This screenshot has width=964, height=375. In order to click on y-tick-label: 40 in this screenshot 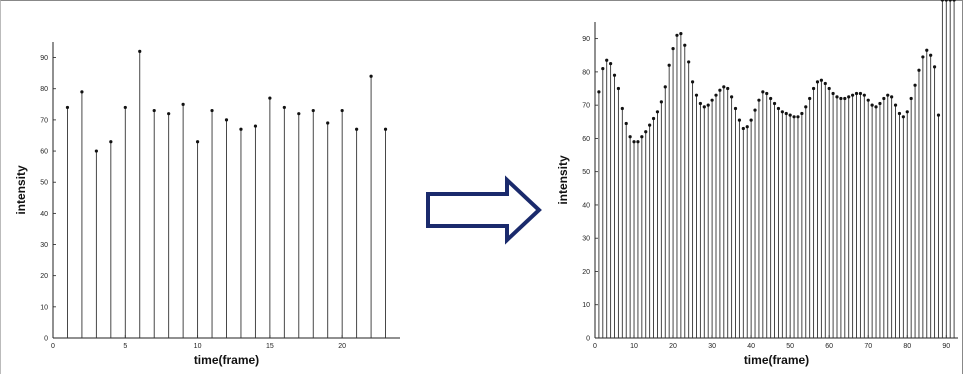, I will do `click(586, 205)`.